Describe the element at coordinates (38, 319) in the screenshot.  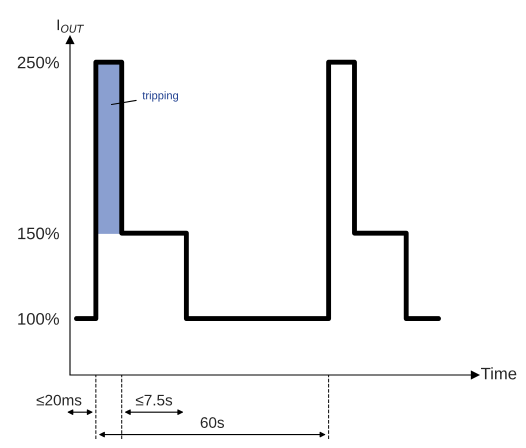
I see `y-tick-label: 100%` at that location.